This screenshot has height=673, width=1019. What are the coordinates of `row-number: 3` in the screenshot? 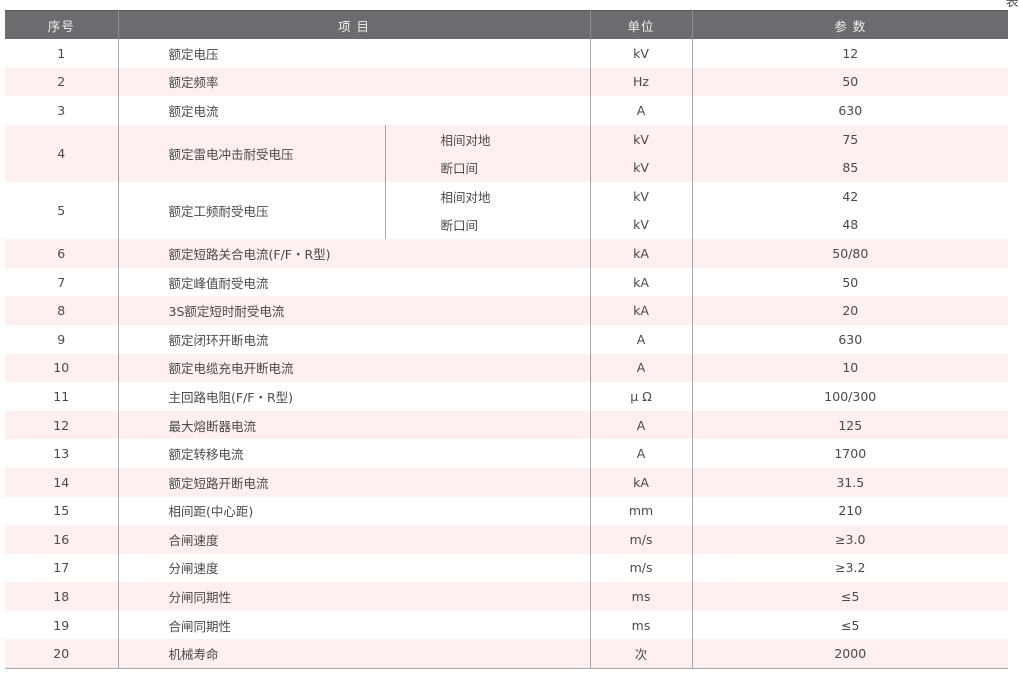 It's located at (61, 110).